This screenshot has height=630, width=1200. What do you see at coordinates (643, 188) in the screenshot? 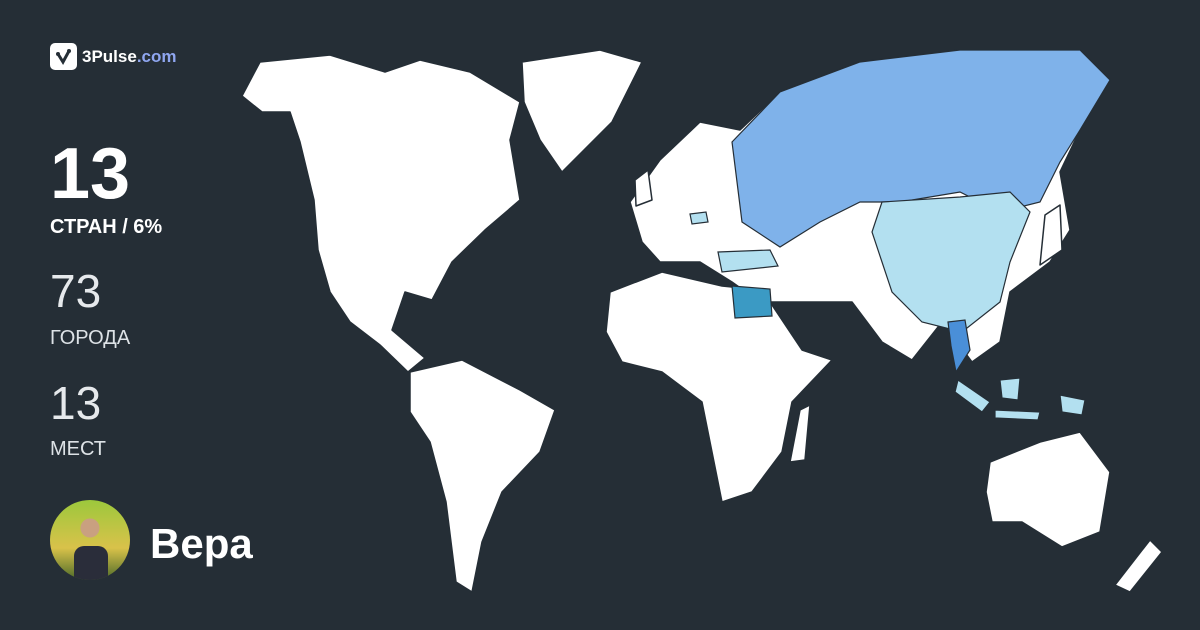
I see `uk` at bounding box center [643, 188].